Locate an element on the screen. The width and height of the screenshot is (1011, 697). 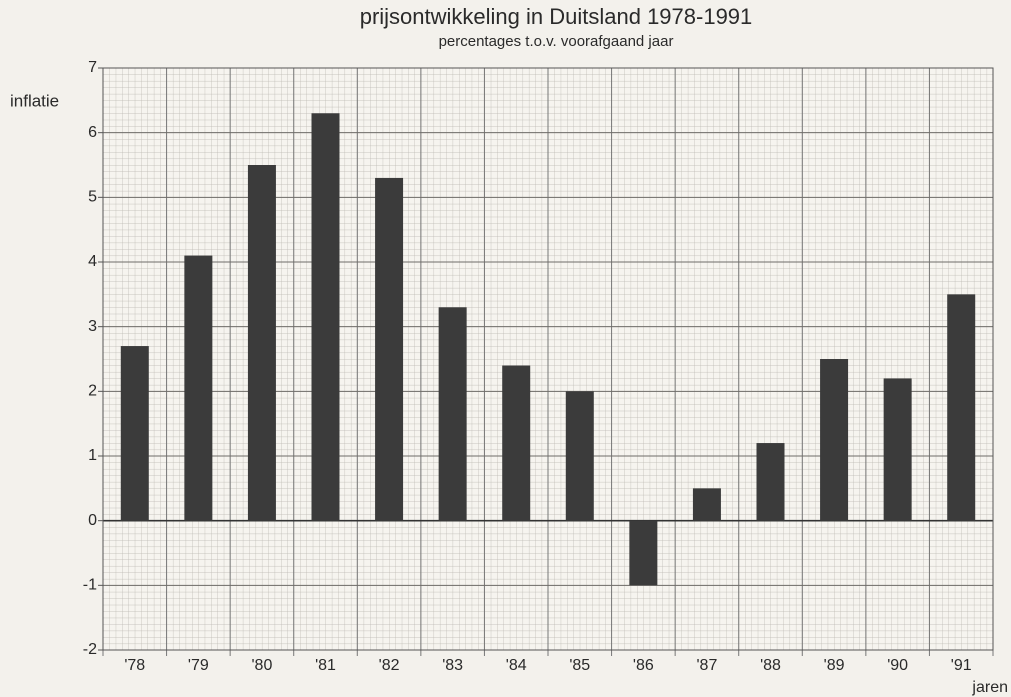
y-tick-label: 0 is located at coordinates (92, 520).